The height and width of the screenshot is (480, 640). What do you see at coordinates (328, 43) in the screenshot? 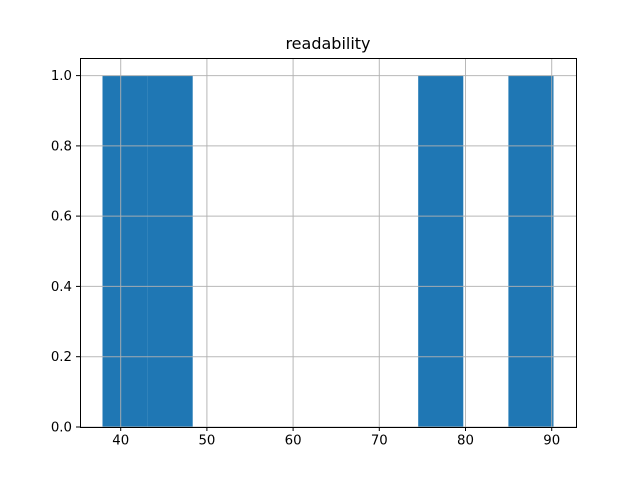
I see `chart-title: readability` at bounding box center [328, 43].